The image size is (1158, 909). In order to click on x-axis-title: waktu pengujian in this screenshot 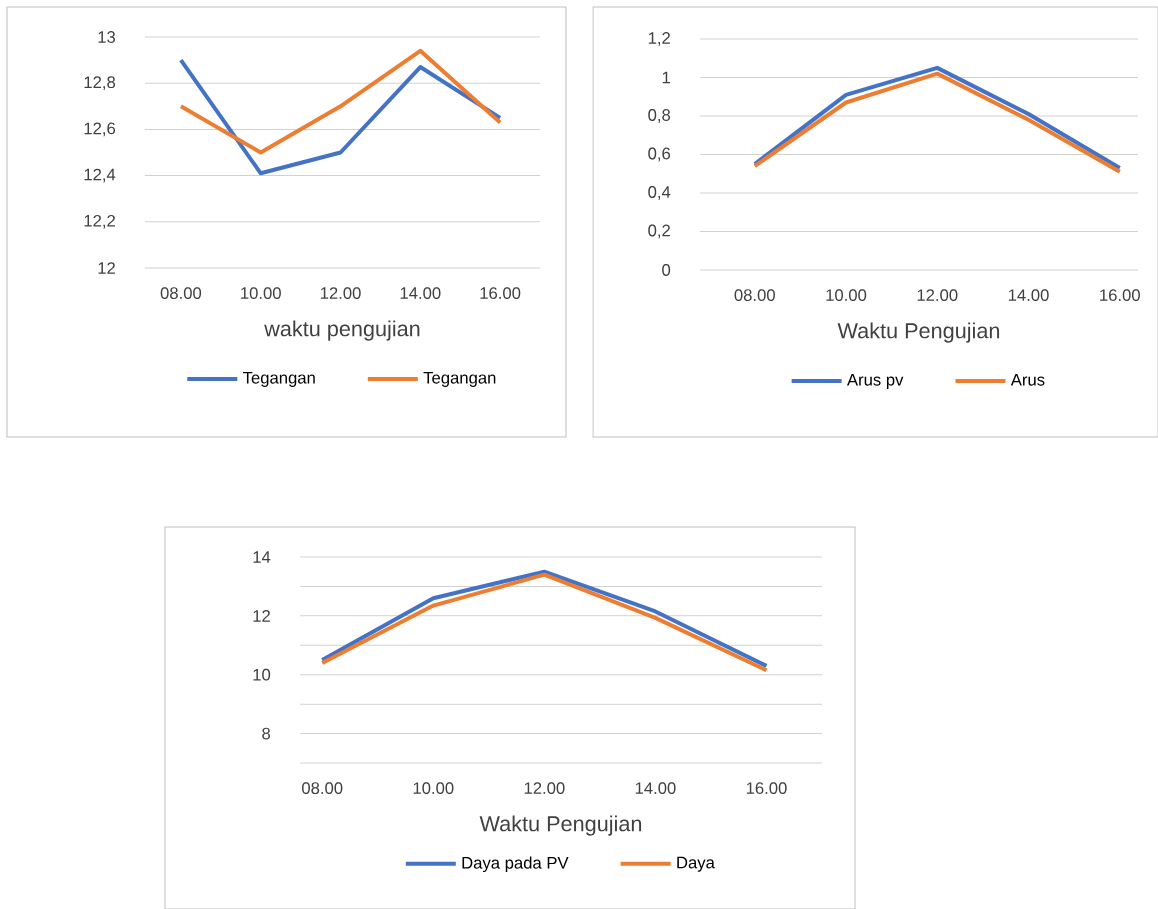, I will do `click(342, 330)`.